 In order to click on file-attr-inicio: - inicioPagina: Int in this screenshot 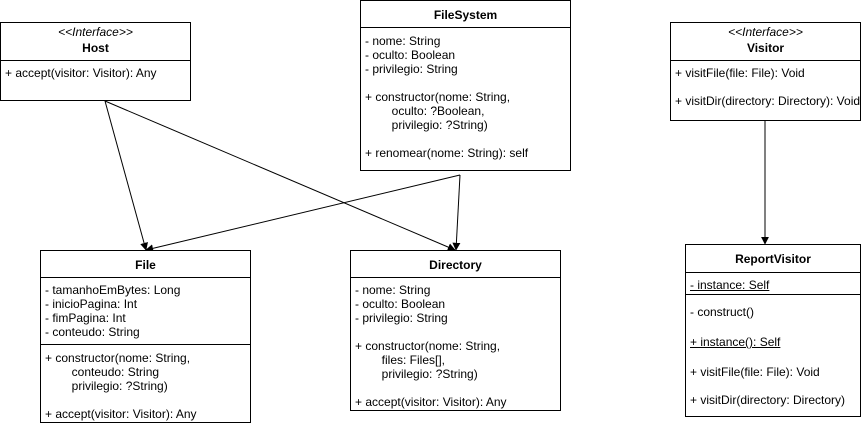, I will do `click(91, 304)`.